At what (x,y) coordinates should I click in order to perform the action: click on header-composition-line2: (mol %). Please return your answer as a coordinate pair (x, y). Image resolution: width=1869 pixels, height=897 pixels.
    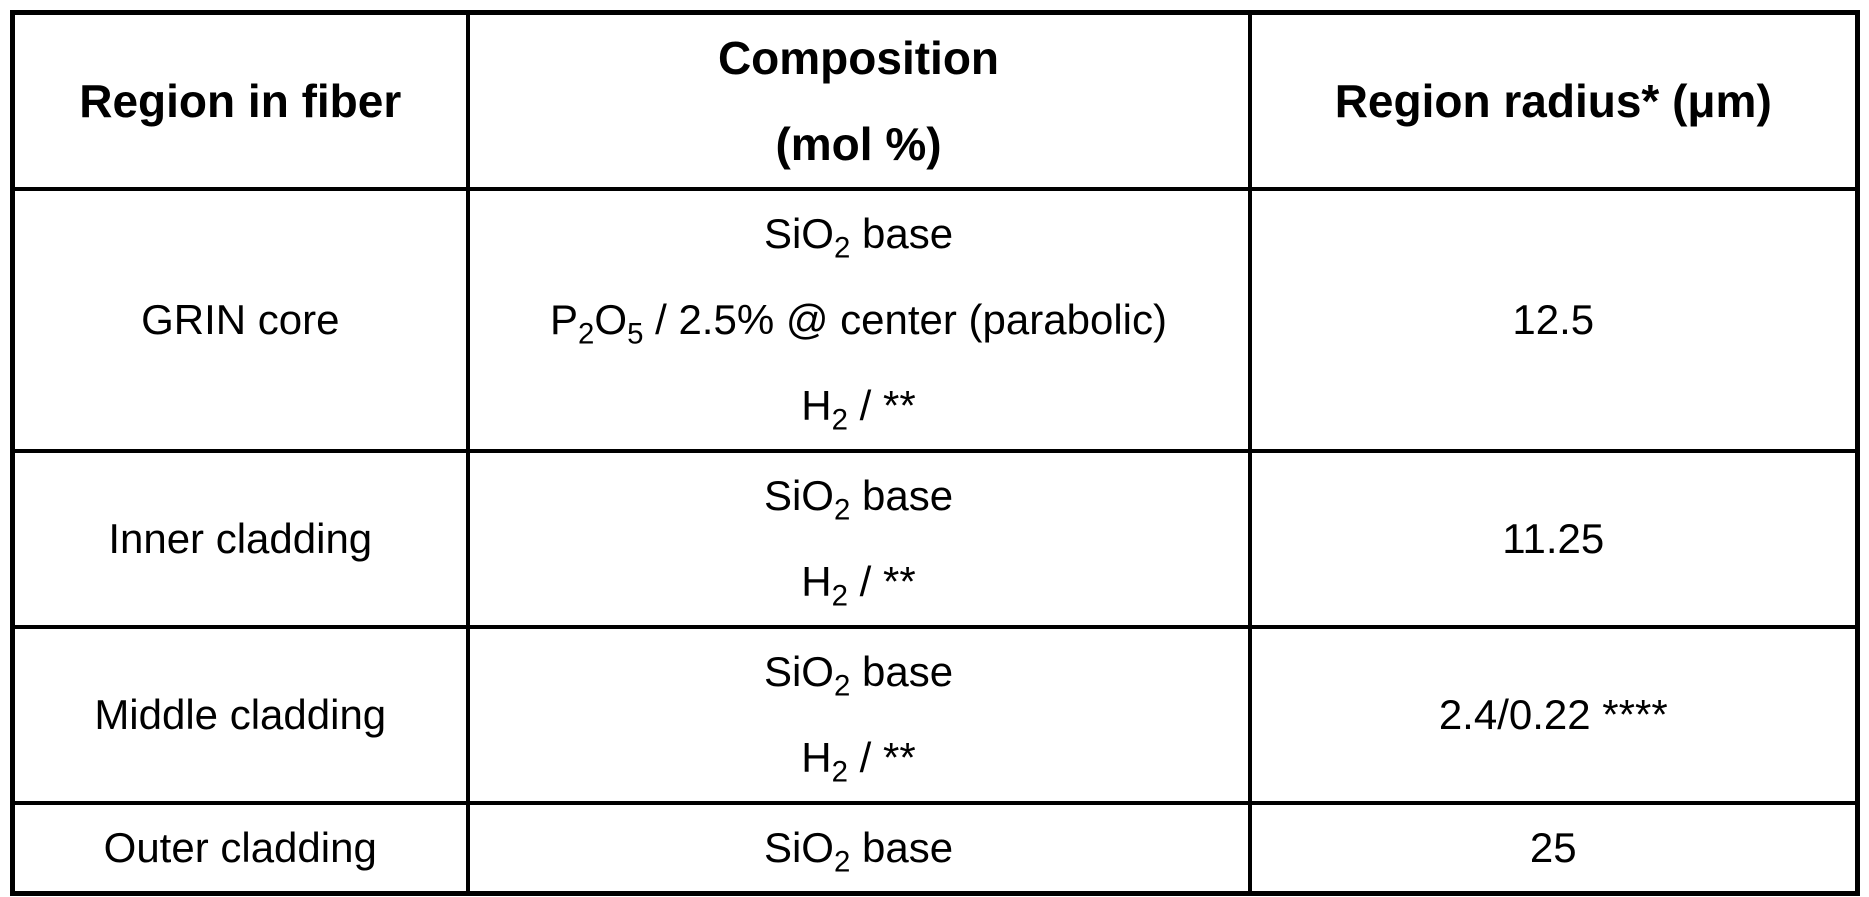
    Looking at the image, I should click on (858, 144).